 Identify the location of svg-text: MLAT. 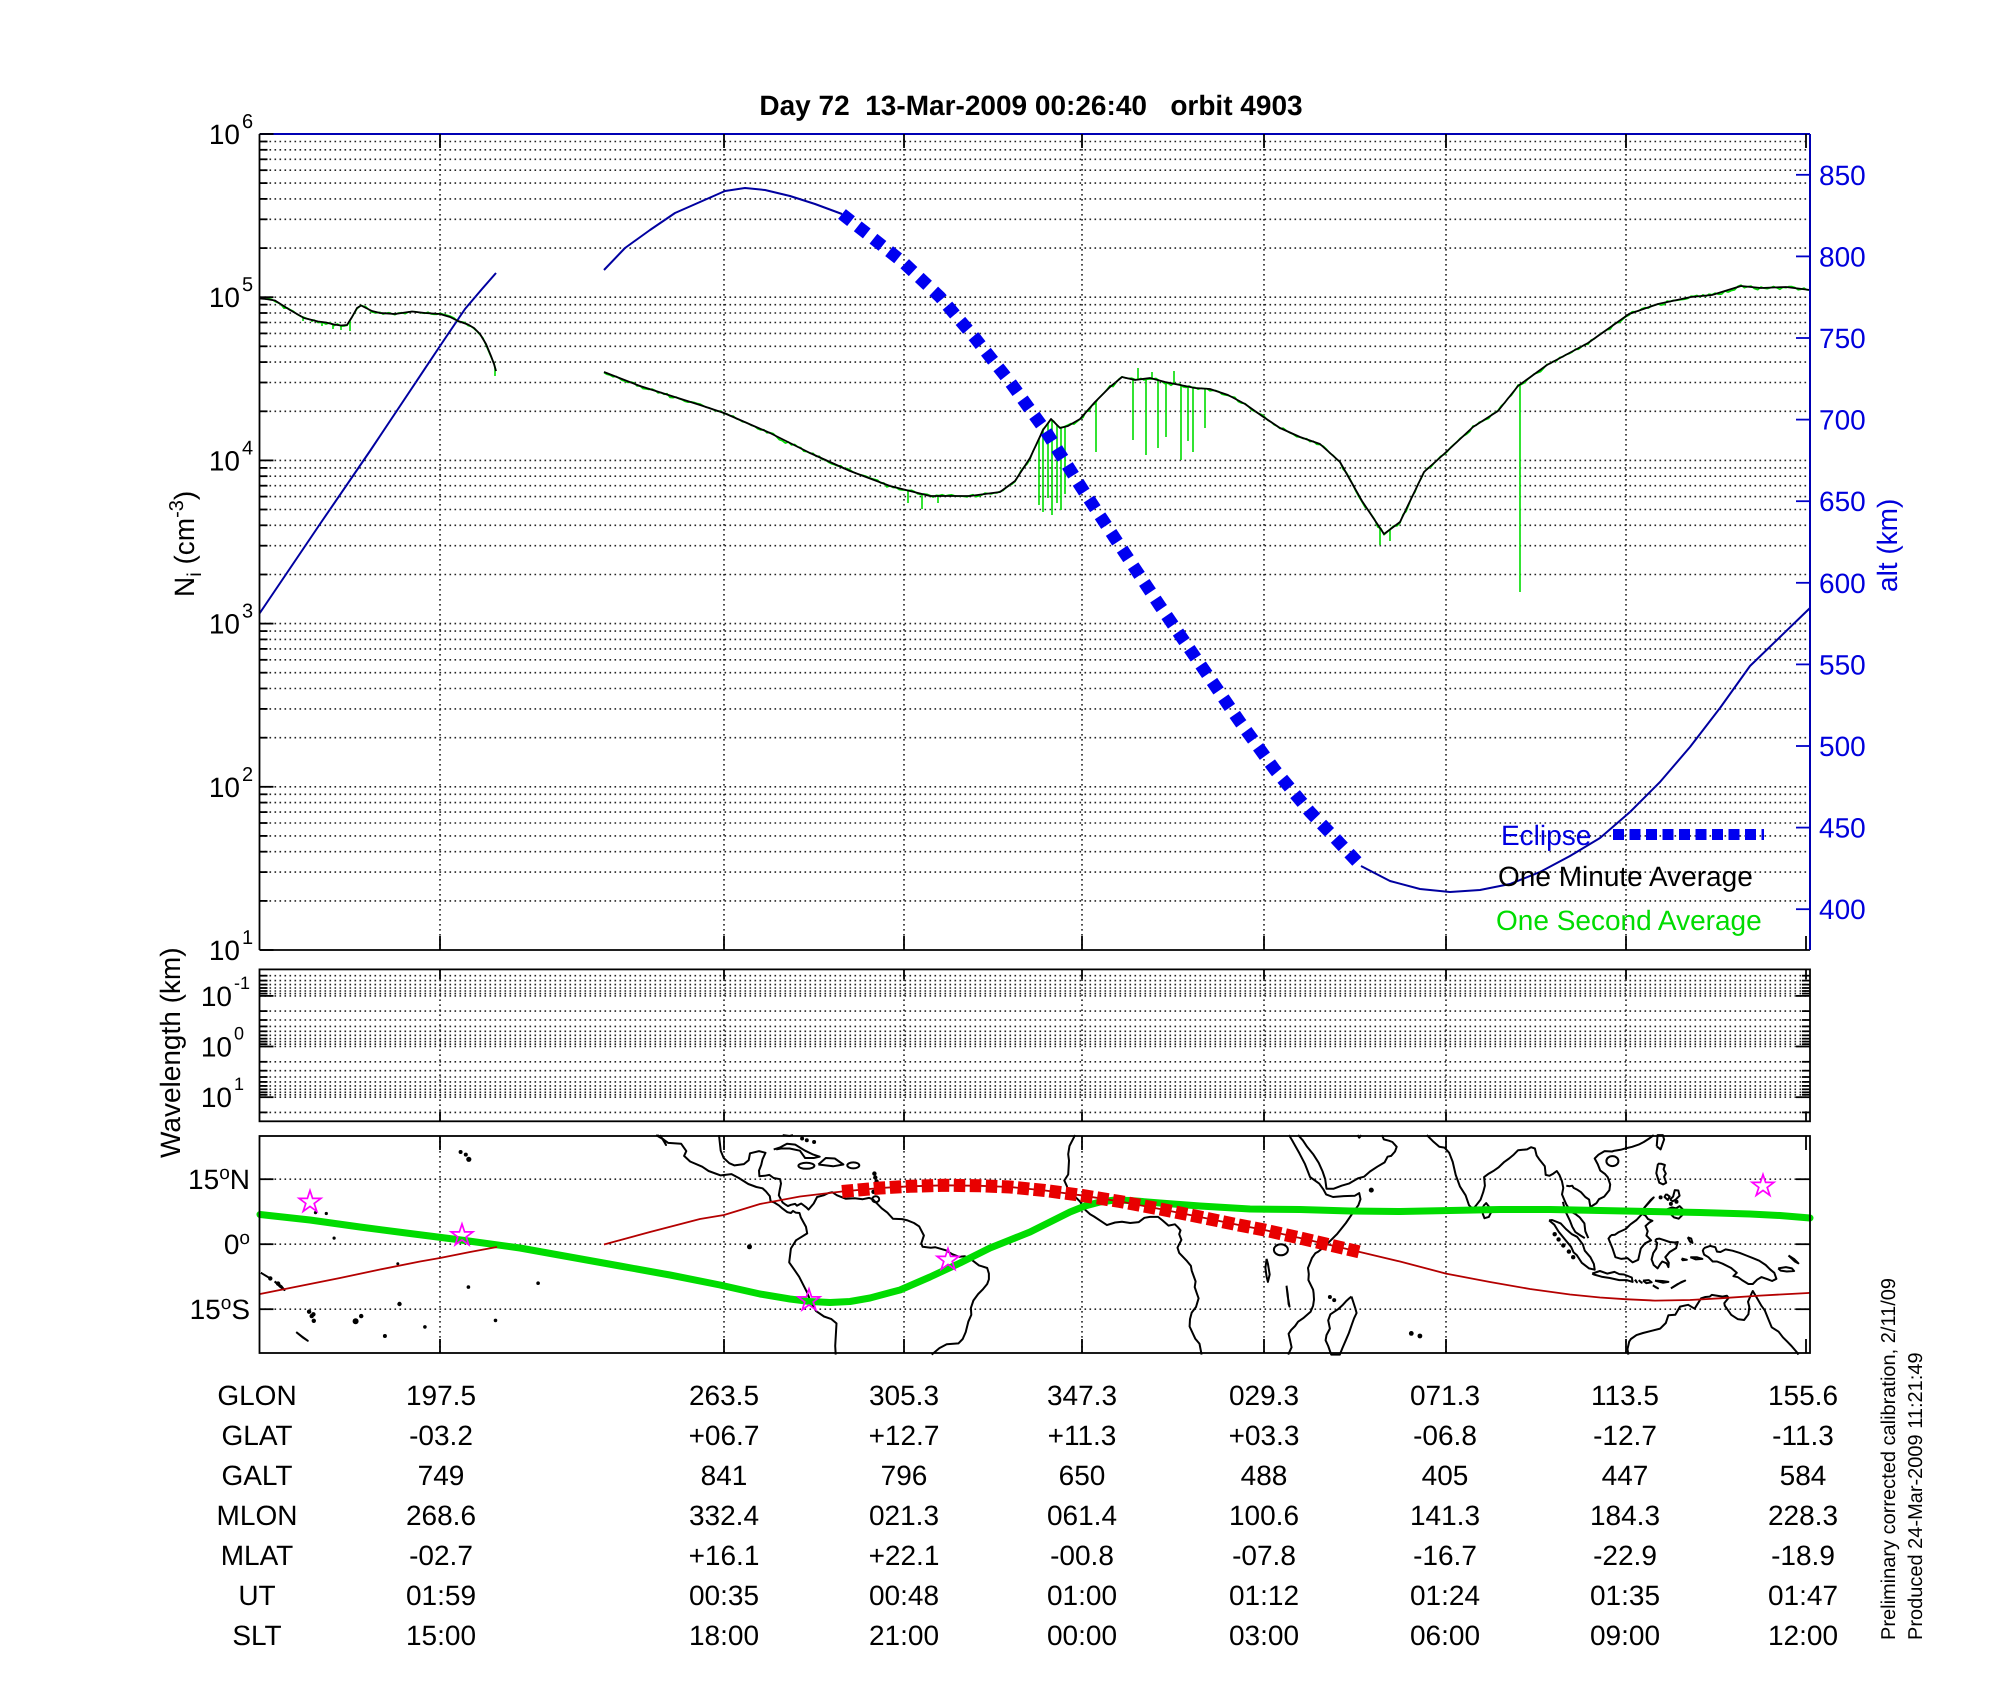
(257, 1555).